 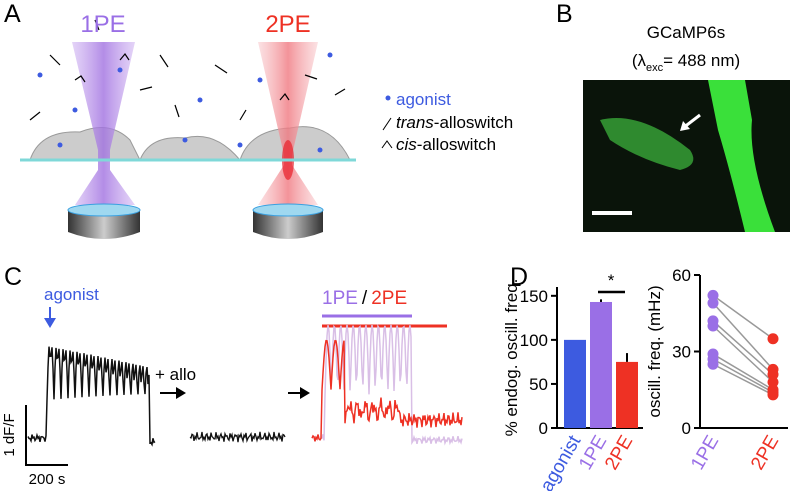 What do you see at coordinates (519, 277) in the screenshot?
I see `panel-label: D` at bounding box center [519, 277].